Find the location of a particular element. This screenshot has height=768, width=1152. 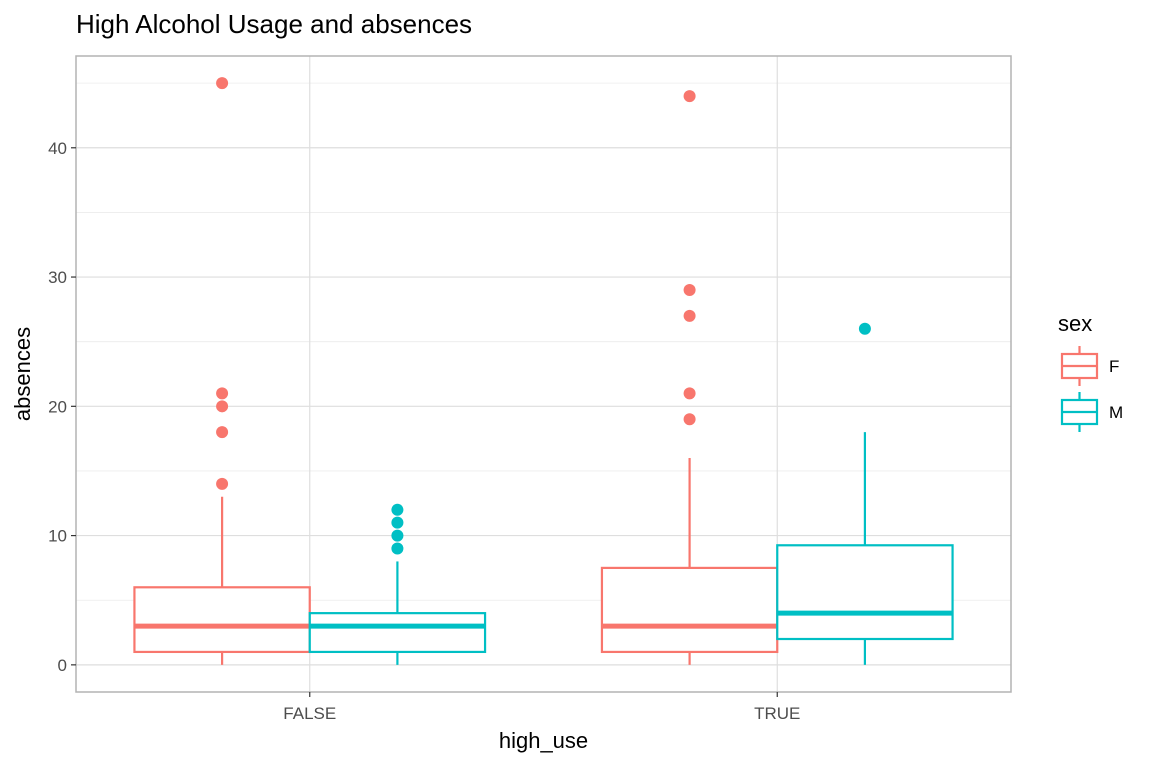

y-tick-label: 0 is located at coordinates (62, 665).